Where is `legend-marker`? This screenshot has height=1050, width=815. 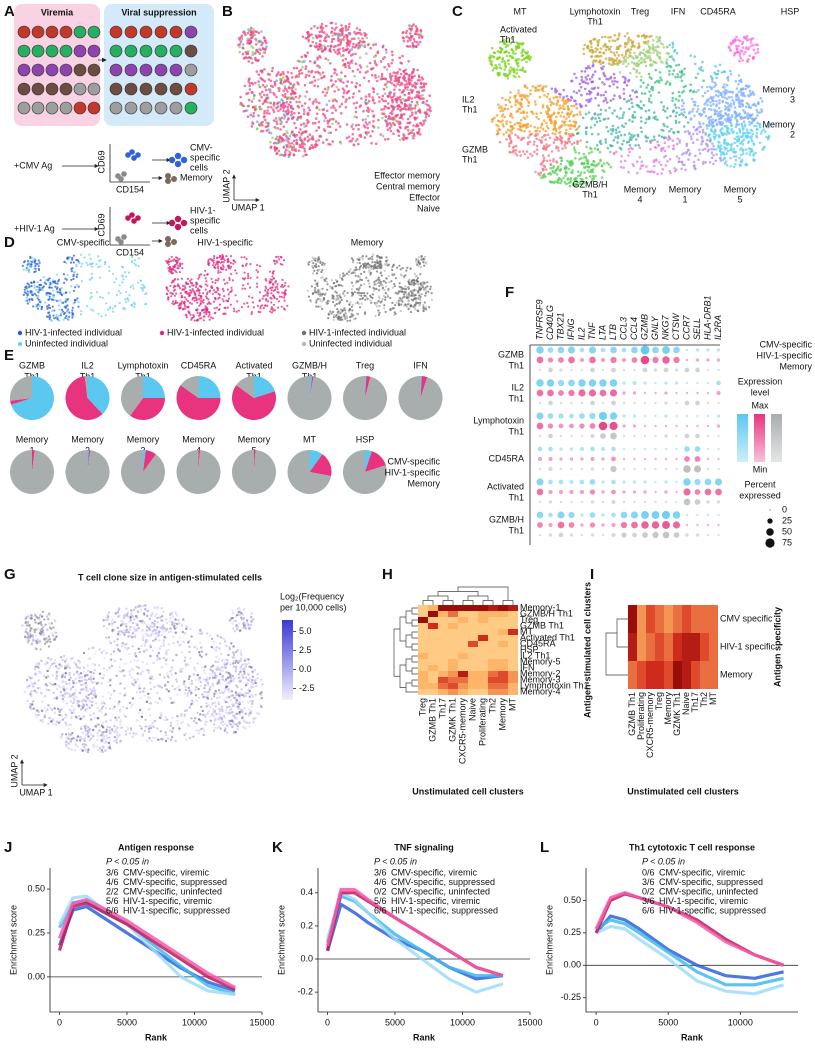 legend-marker is located at coordinates (20, 344).